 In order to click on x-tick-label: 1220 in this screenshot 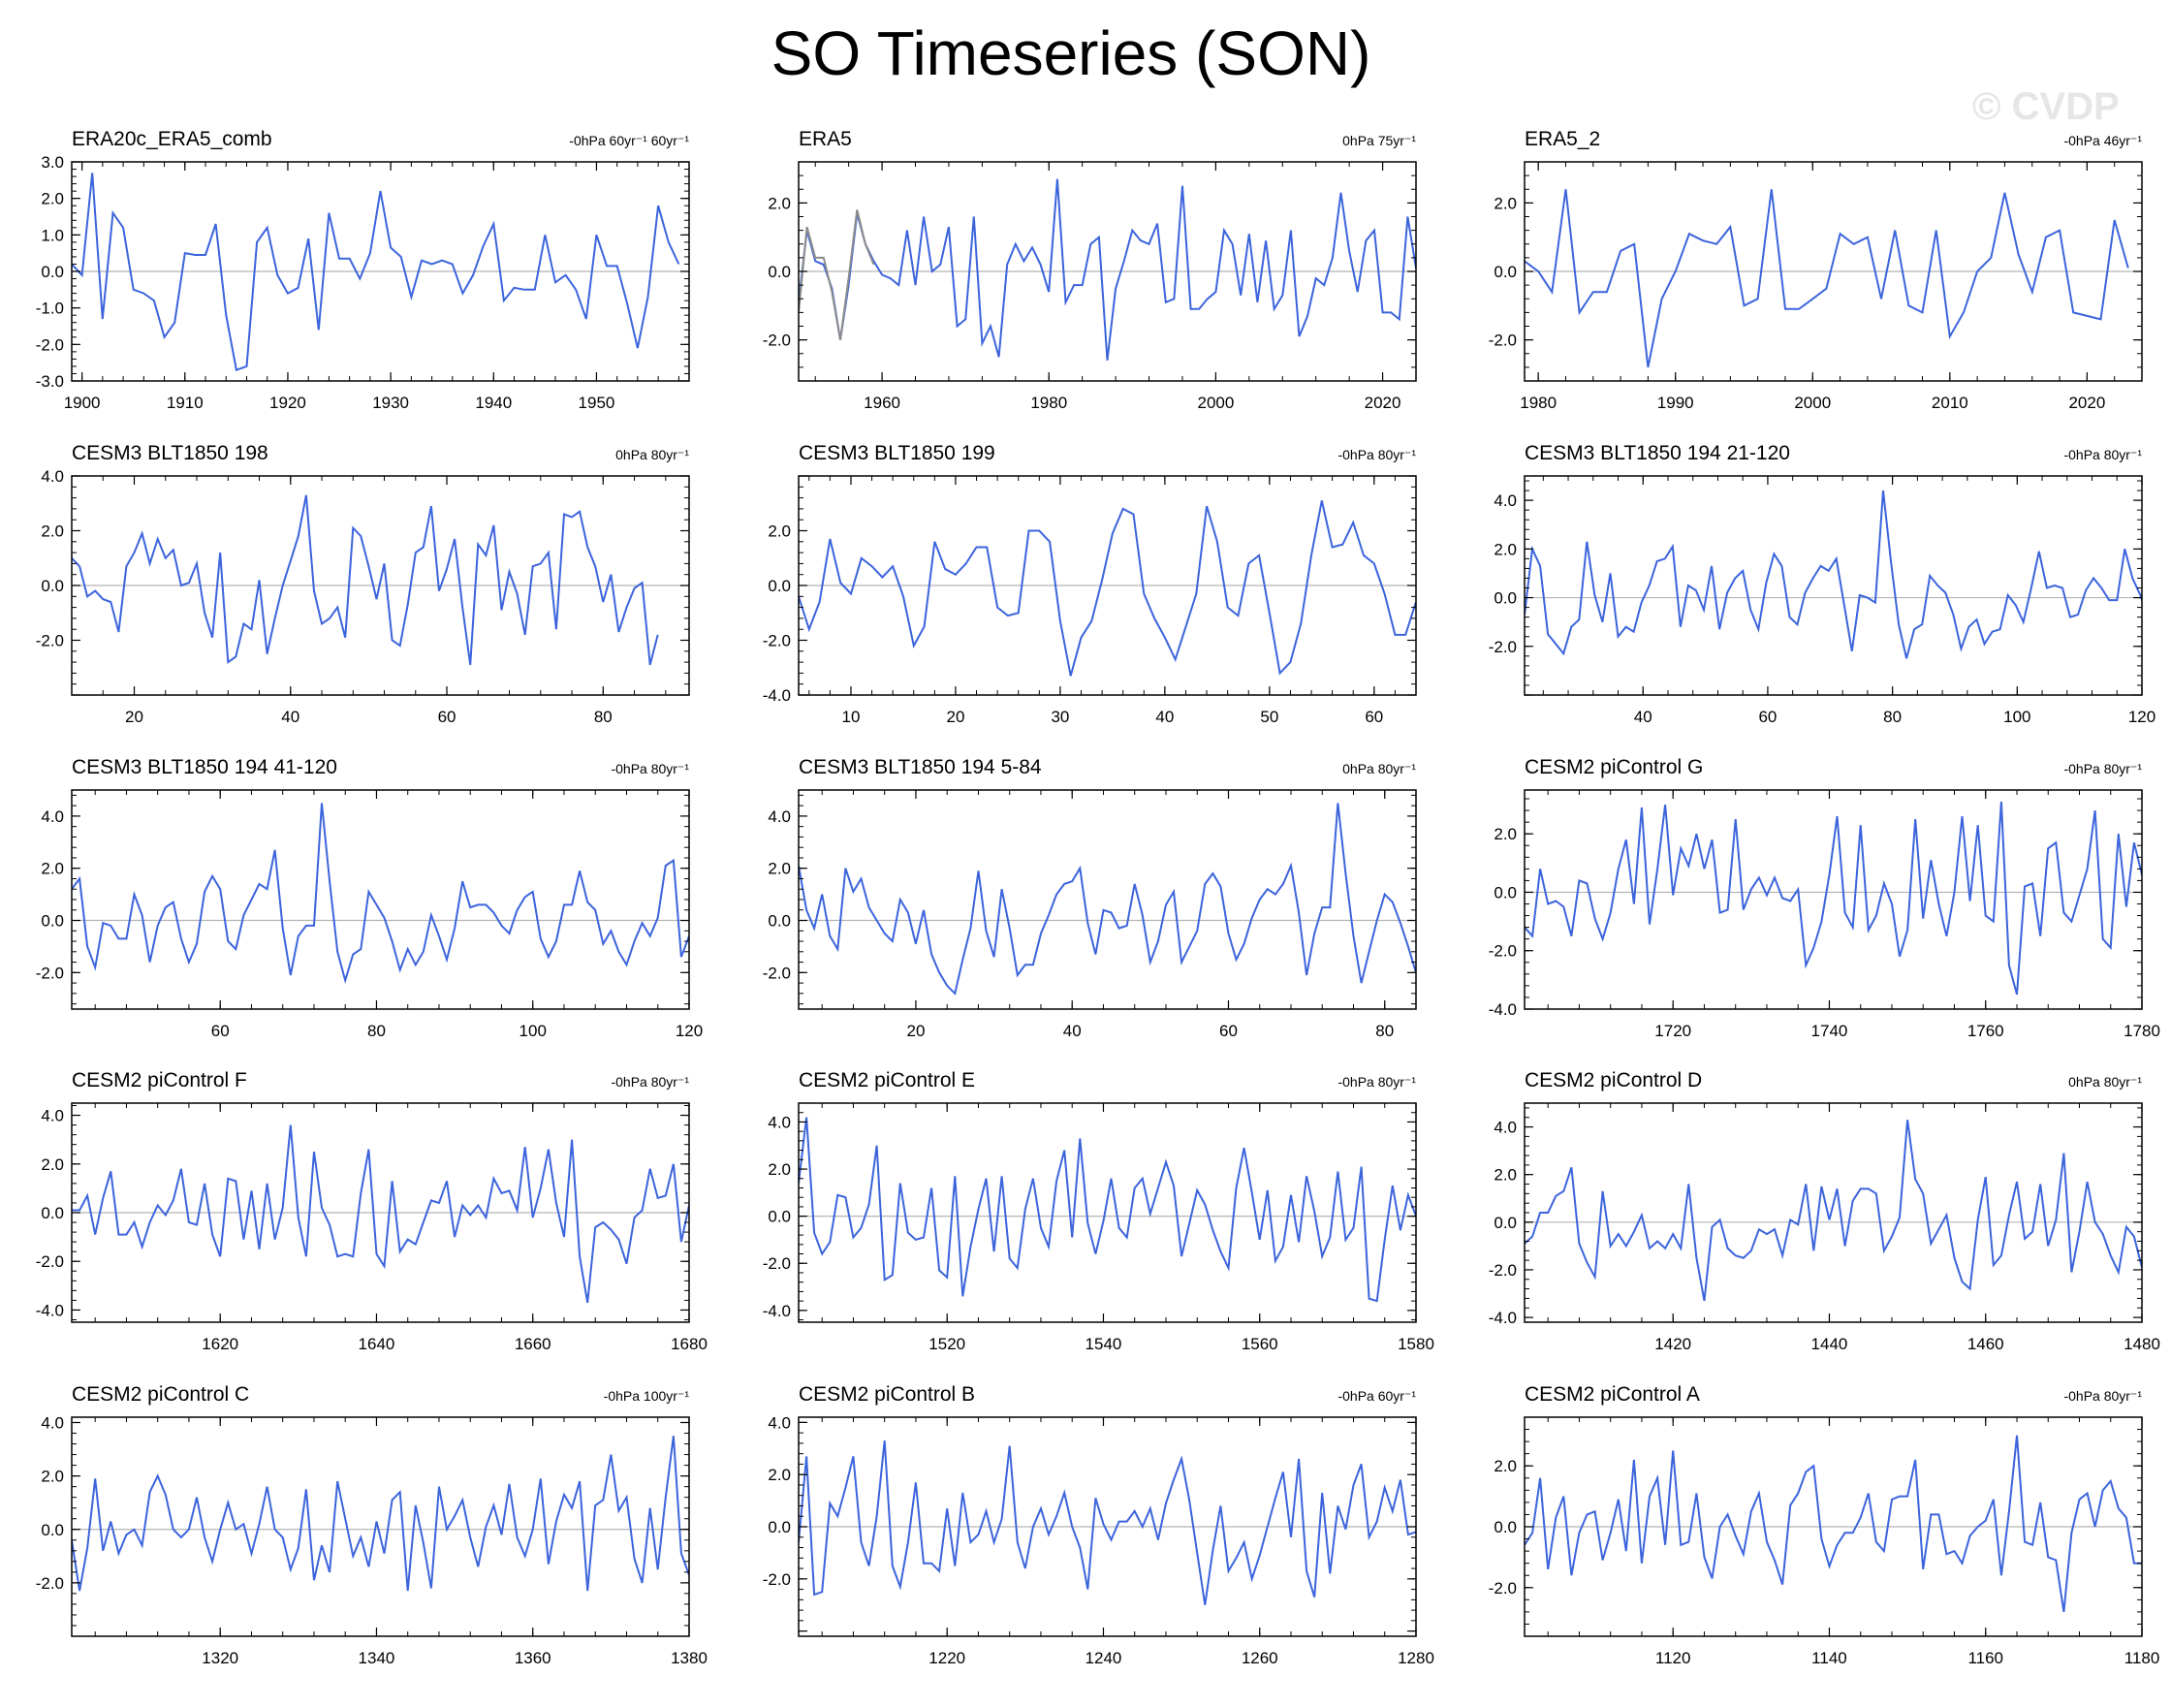, I will do `click(946, 1658)`.